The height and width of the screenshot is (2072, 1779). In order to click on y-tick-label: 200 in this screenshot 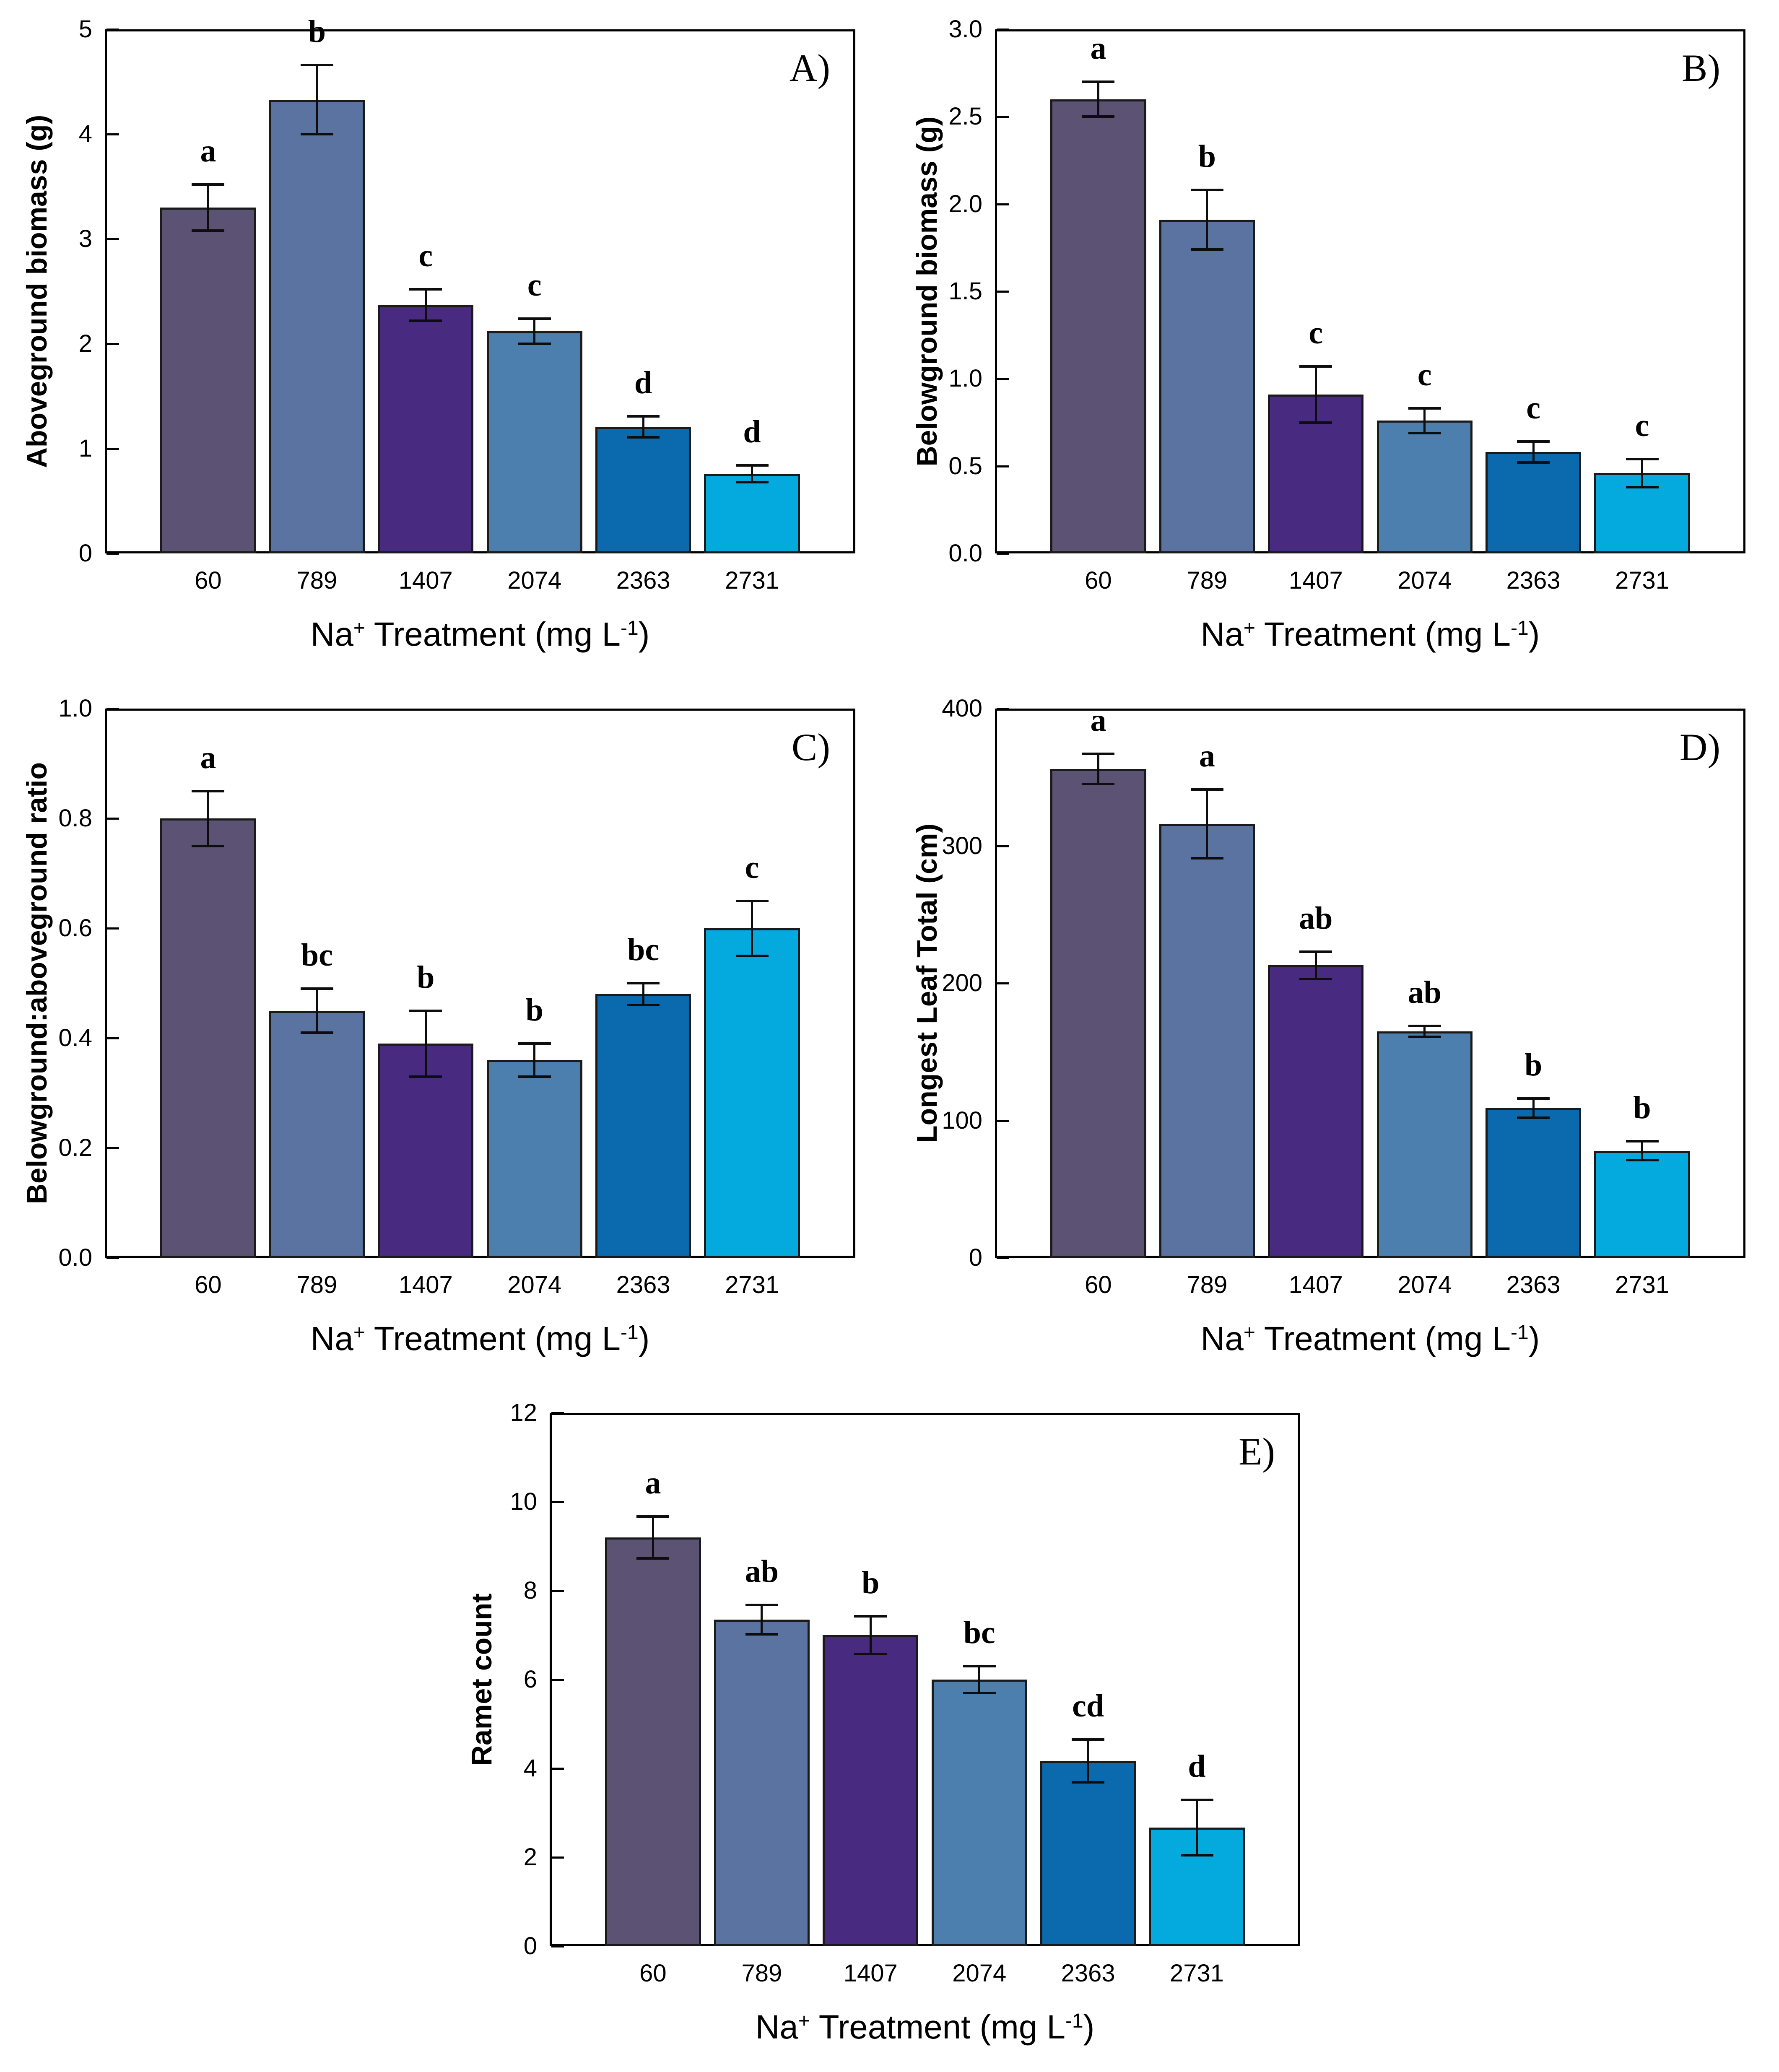, I will do `click(962, 983)`.